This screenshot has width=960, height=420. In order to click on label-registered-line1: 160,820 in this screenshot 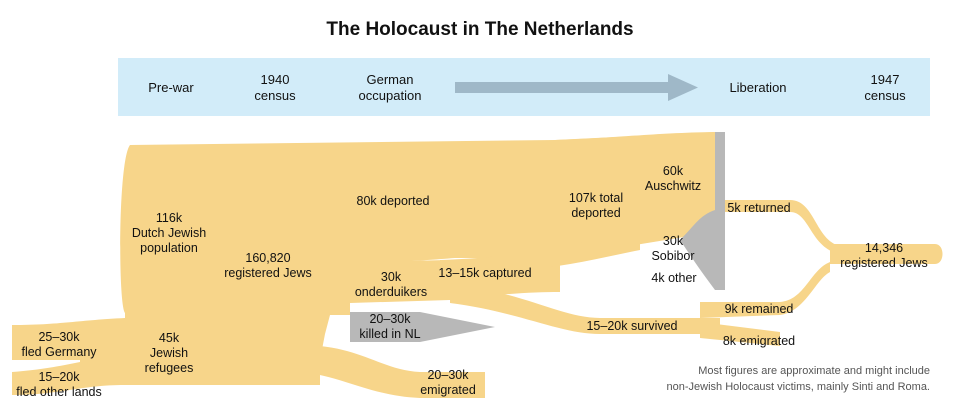, I will do `click(267, 258)`.